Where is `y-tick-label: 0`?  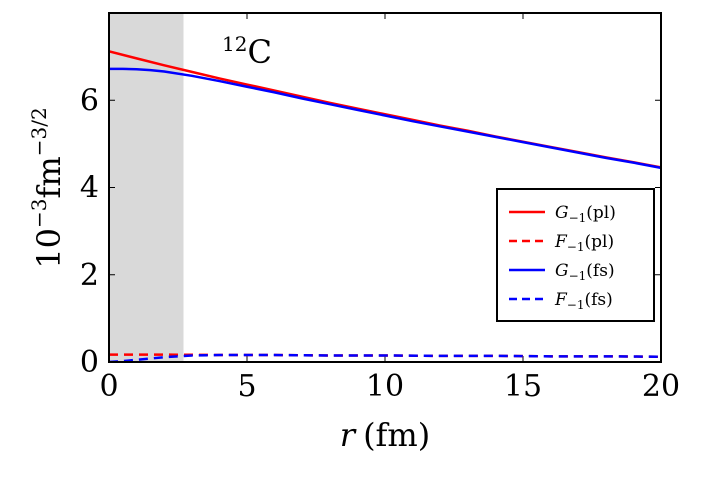
y-tick-label: 0 is located at coordinates (89, 362).